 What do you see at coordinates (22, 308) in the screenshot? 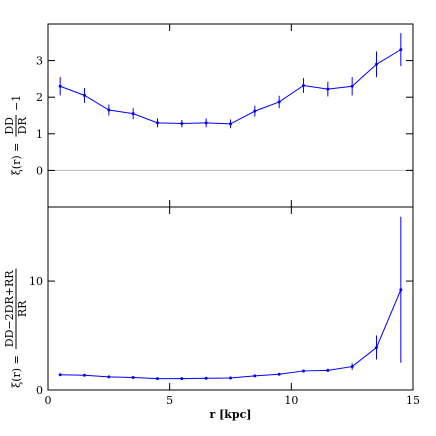
I see `y-label-denominator: RR` at bounding box center [22, 308].